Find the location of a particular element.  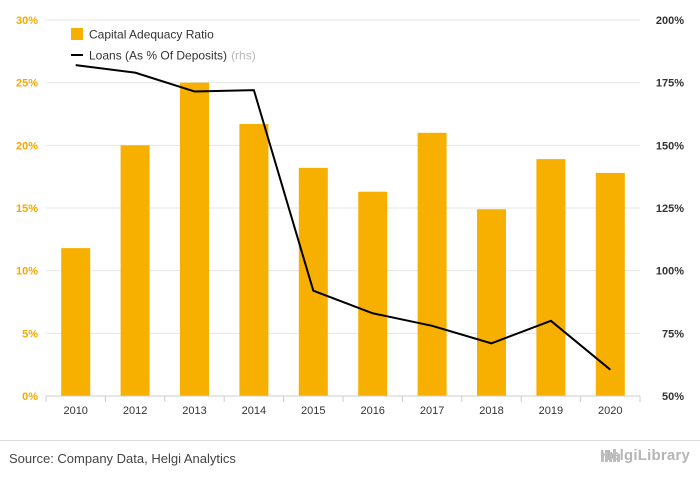

x-tick-label: 2018 is located at coordinates (491, 411).